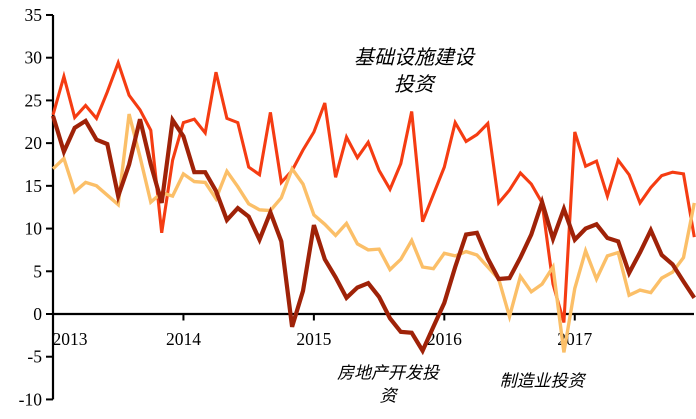  Describe the element at coordinates (415, 85) in the screenshot. I see `series-label-infrastructure: 投资` at that location.